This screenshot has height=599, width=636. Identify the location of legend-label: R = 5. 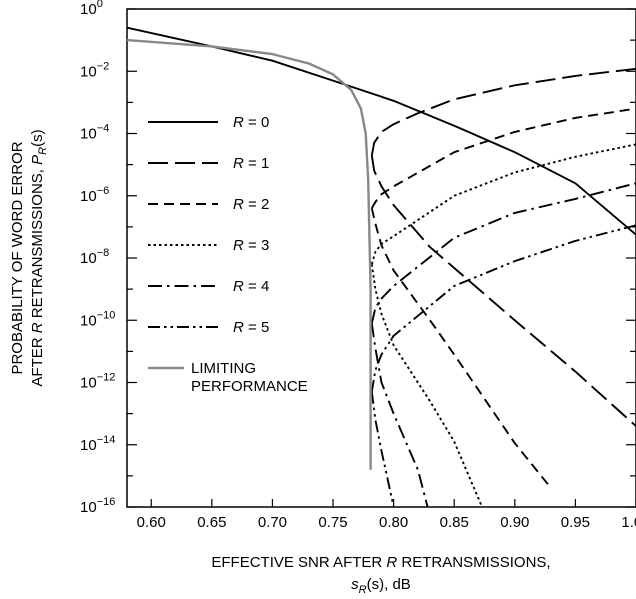
(251, 327).